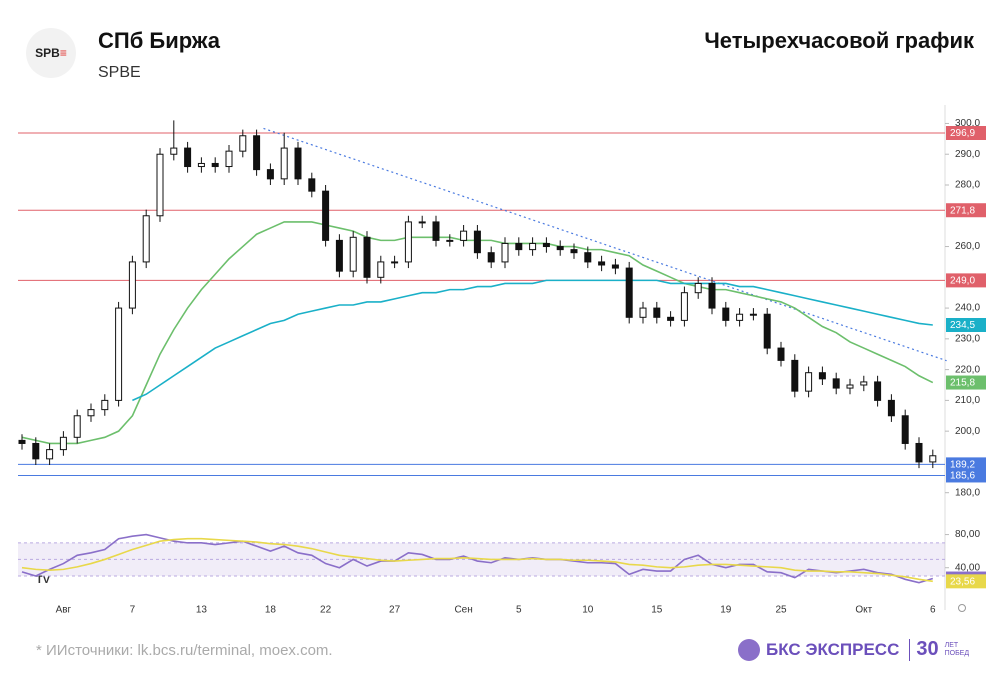  I want to click on y-tick-label: 240,0, so click(967, 308).